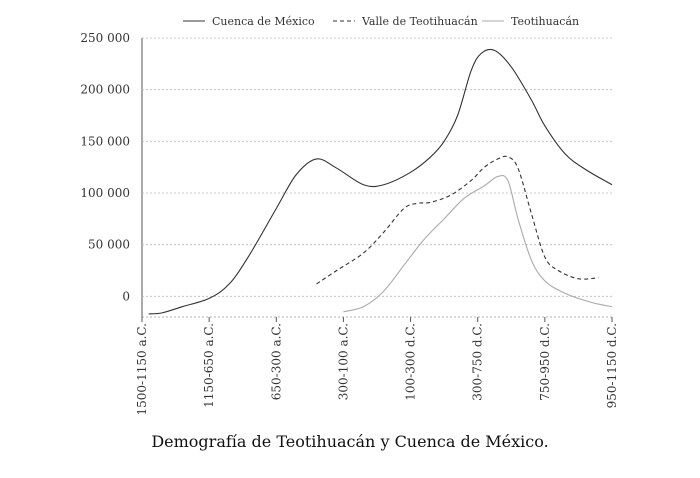 This screenshot has height=478, width=700. I want to click on x-tick-label: 1150-650 a.C., so click(209, 365).